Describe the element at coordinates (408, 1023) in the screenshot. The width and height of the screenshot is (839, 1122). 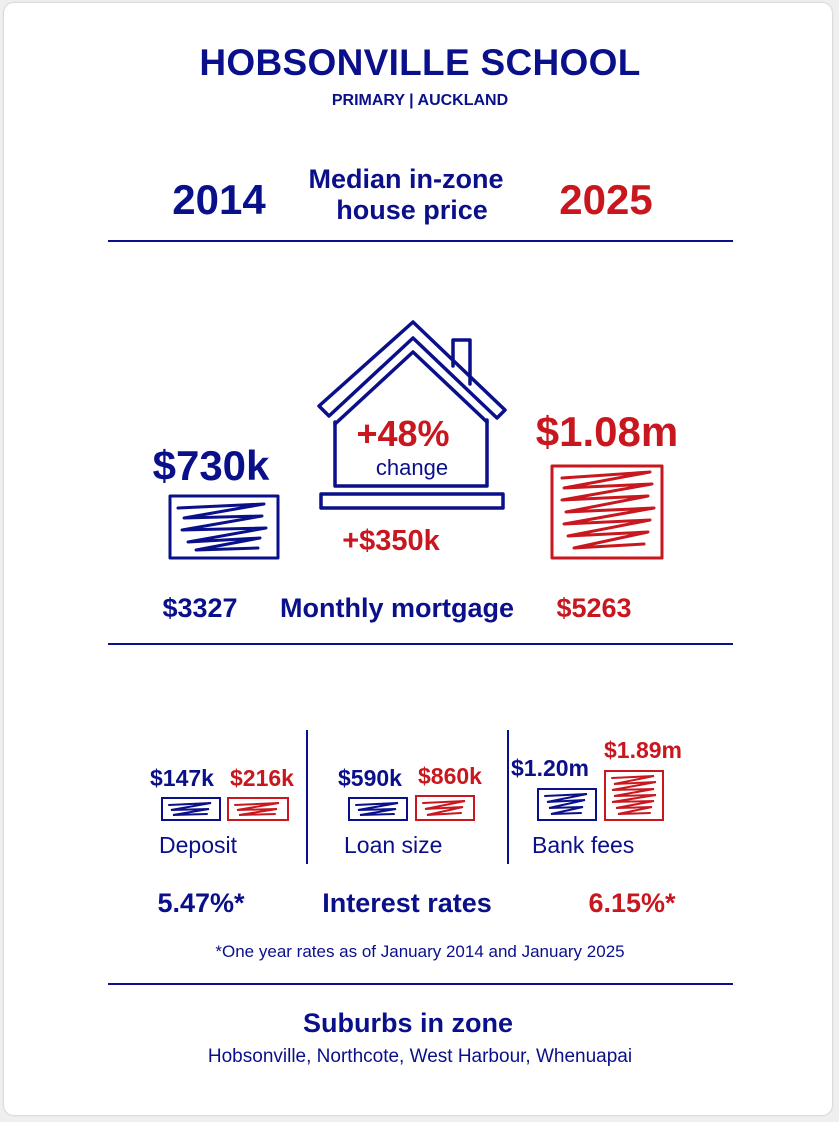
I see `suburbs-heading: Suburbs in zone` at that location.